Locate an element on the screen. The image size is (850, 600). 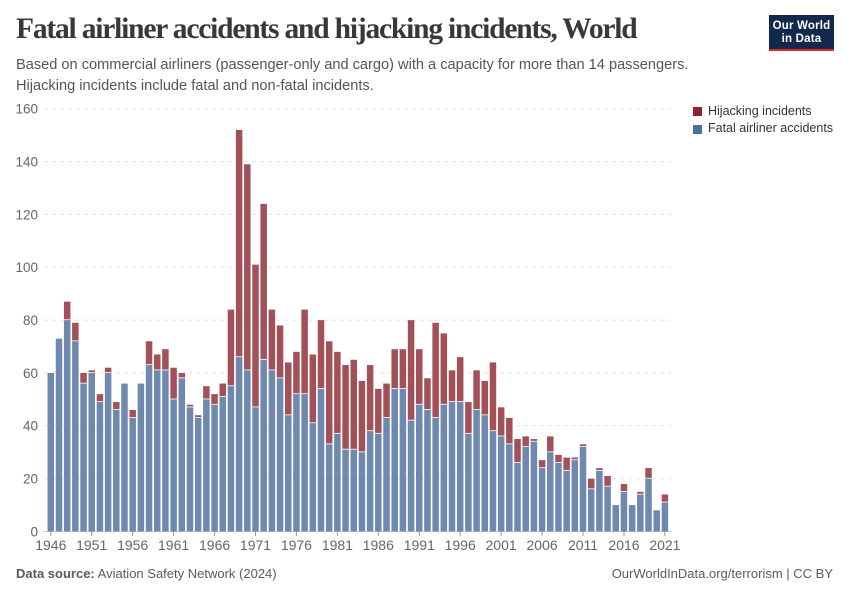
svg-text: 1966 is located at coordinates (214, 545).